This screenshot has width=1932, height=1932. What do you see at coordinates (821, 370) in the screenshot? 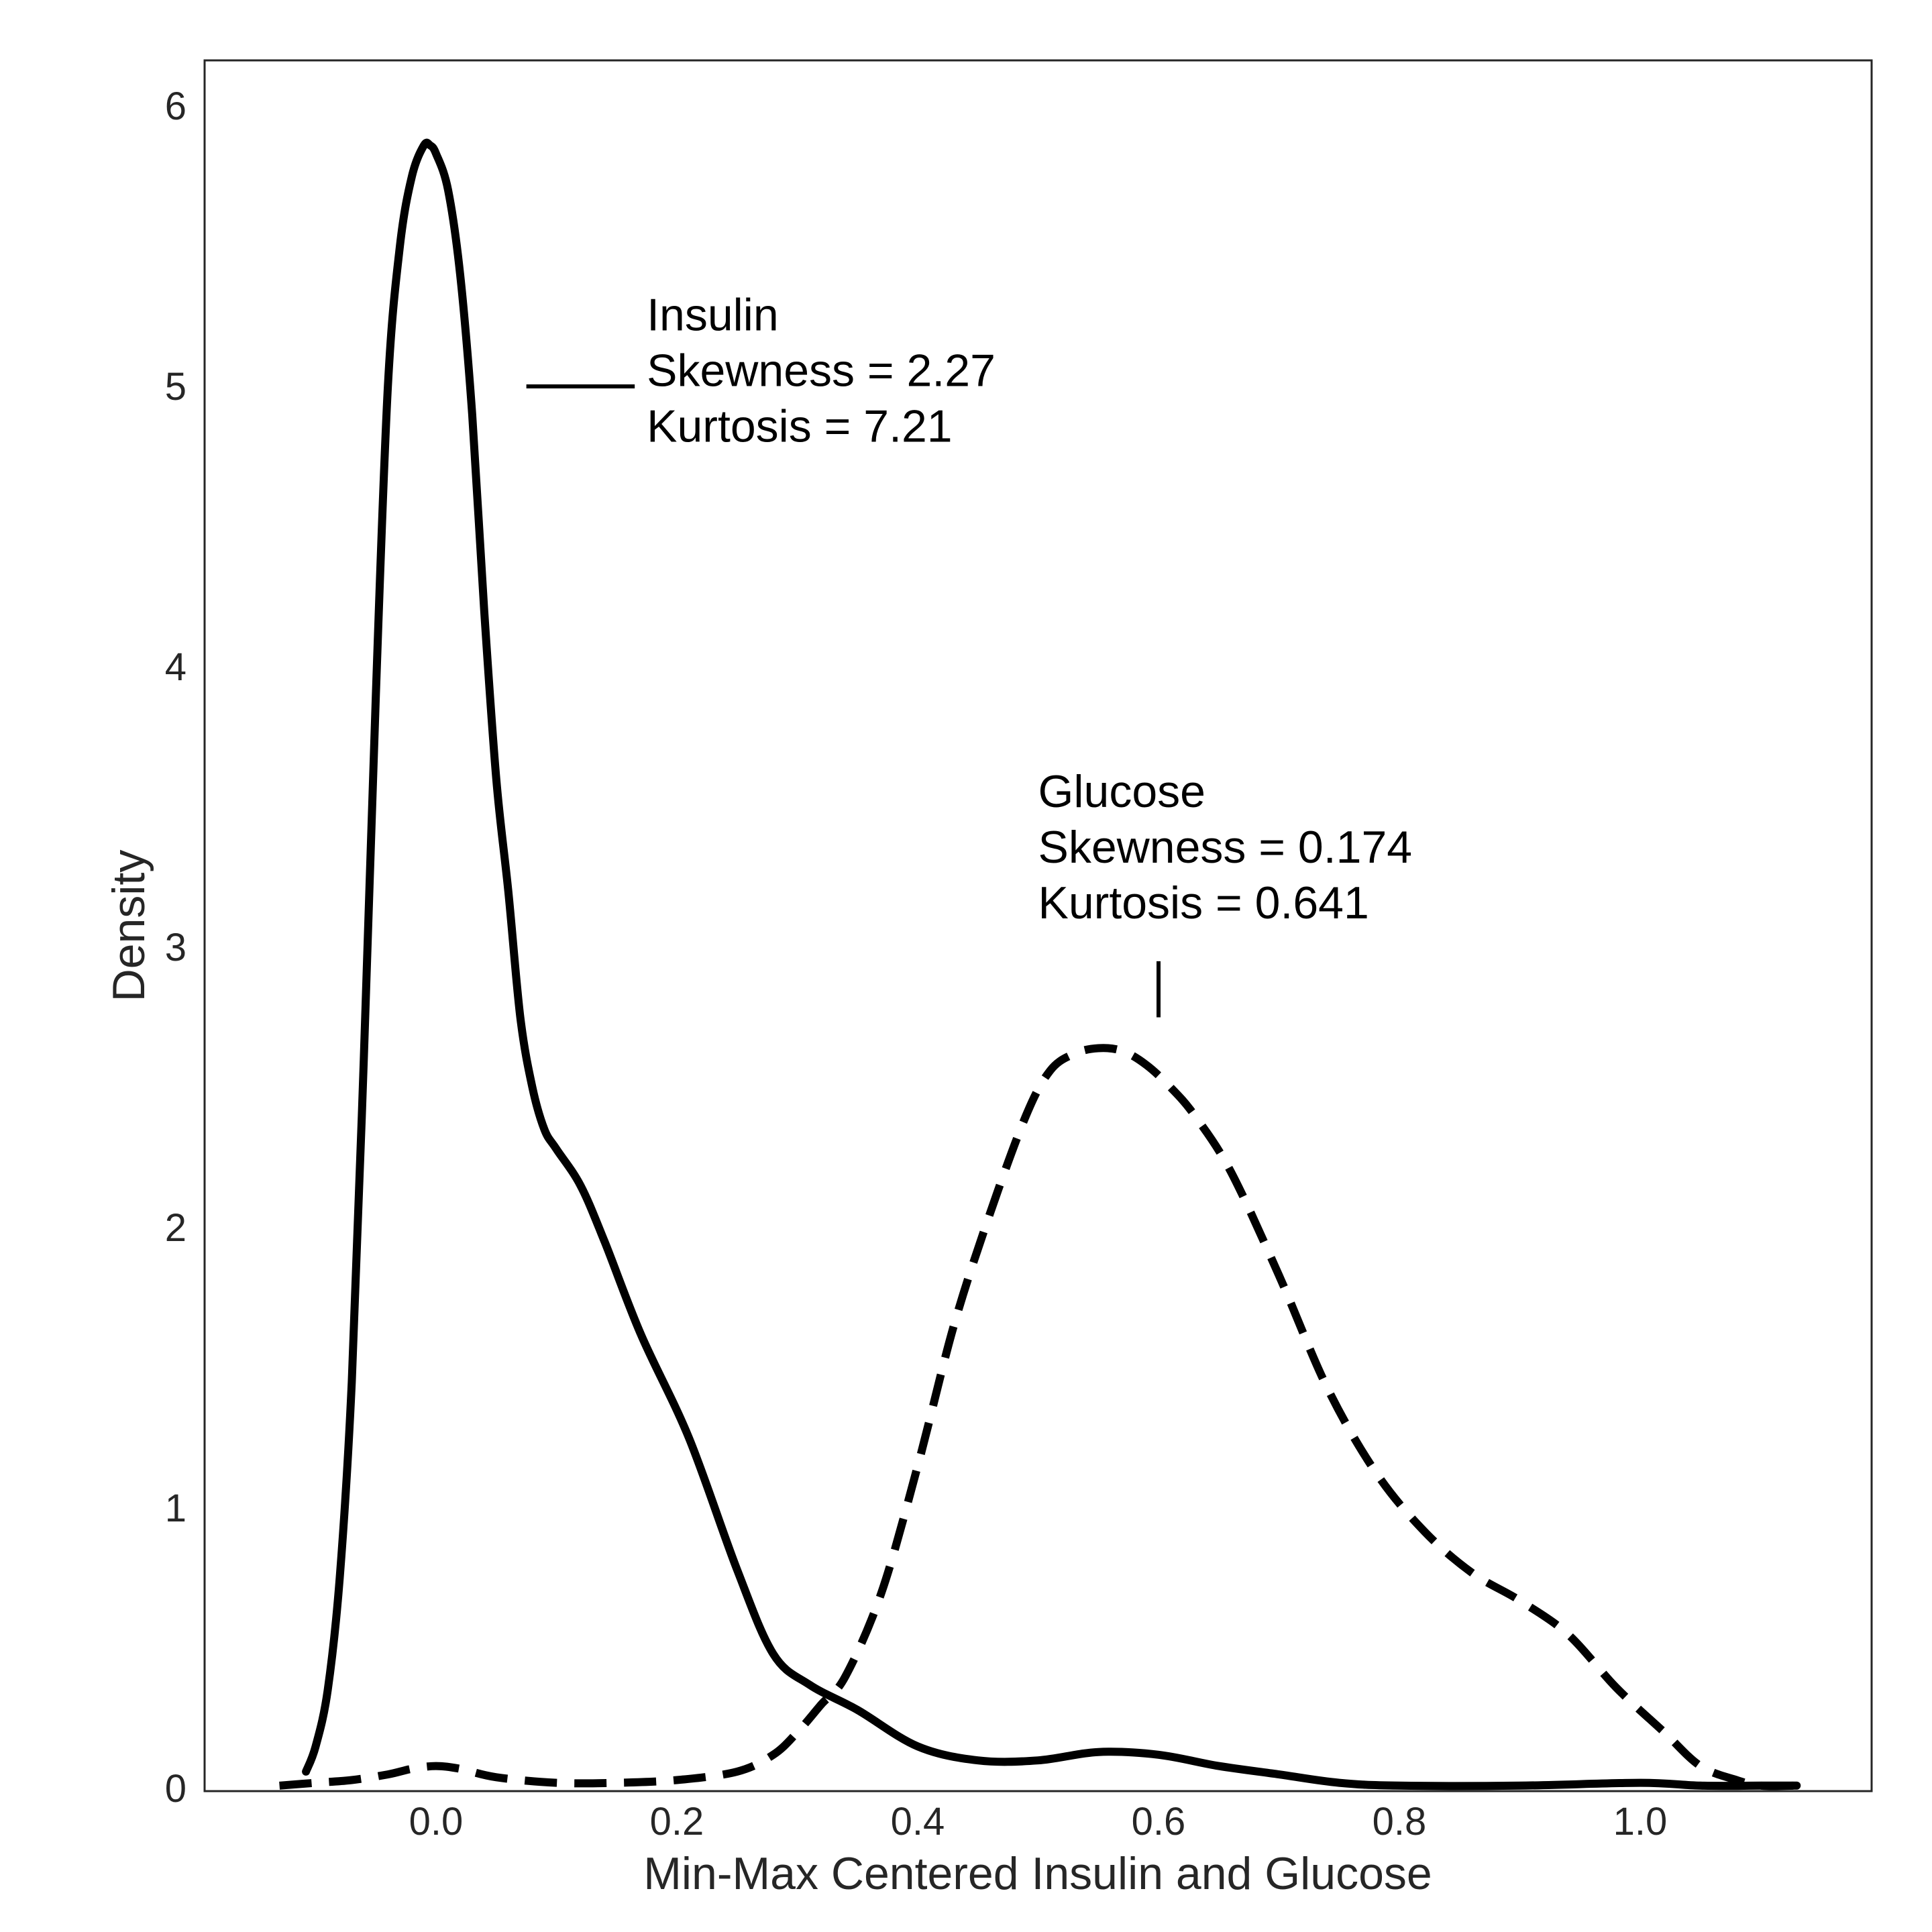
I see `insulin-annotation-line: Skewness = 2.27` at bounding box center [821, 370].